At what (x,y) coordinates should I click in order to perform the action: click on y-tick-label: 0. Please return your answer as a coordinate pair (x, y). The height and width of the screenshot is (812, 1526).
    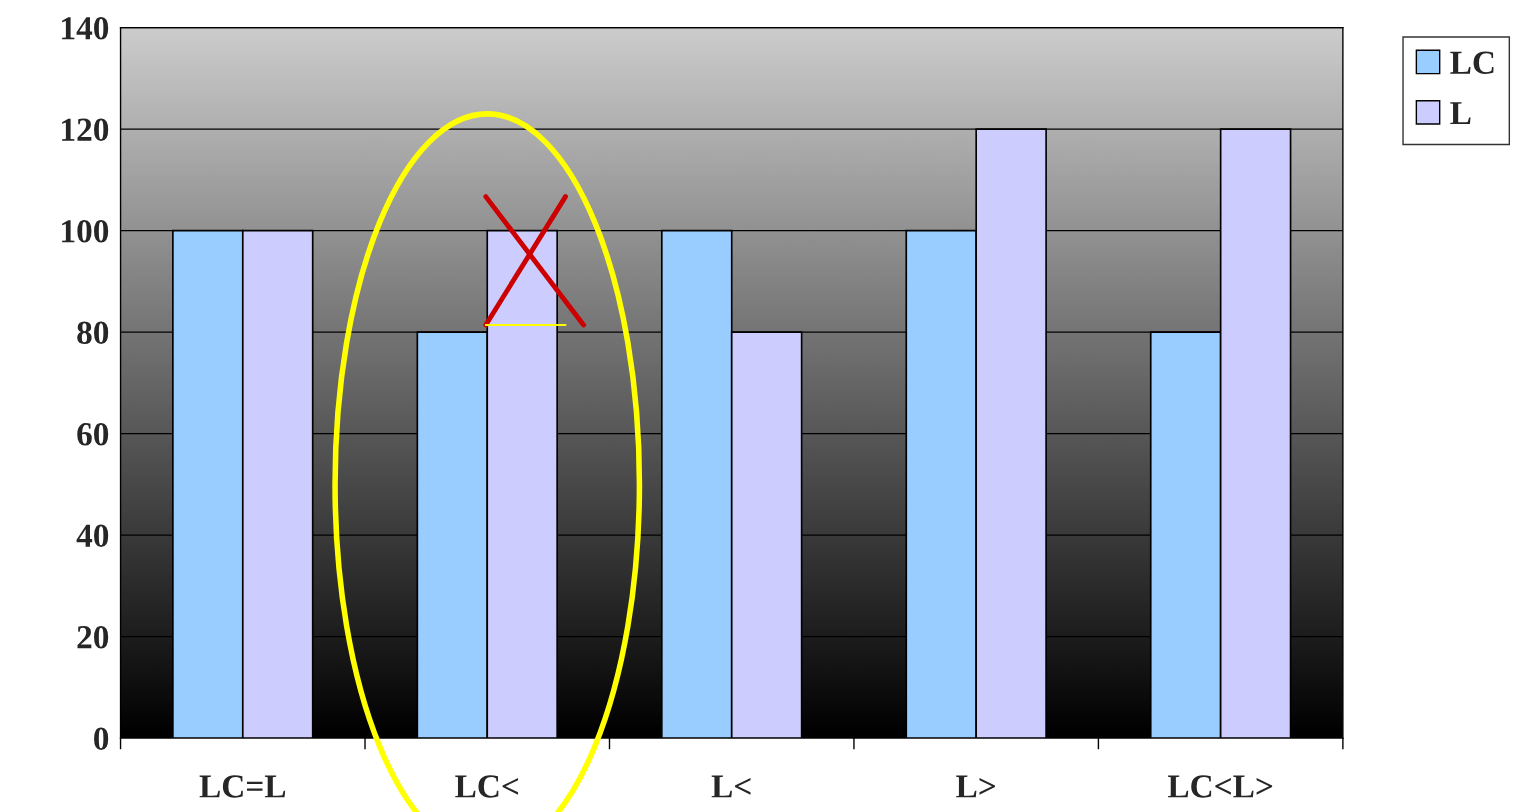
    Looking at the image, I should click on (101, 738).